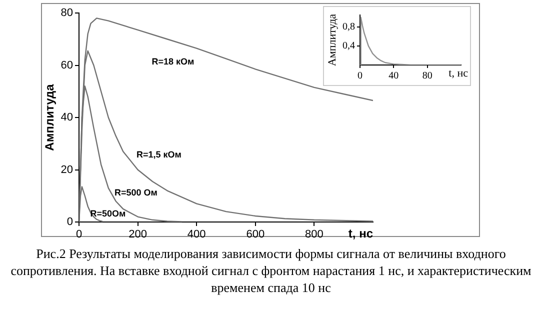 The image size is (542, 325). What do you see at coordinates (137, 234) in the screenshot?
I see `x-tick-label: 200` at bounding box center [137, 234].